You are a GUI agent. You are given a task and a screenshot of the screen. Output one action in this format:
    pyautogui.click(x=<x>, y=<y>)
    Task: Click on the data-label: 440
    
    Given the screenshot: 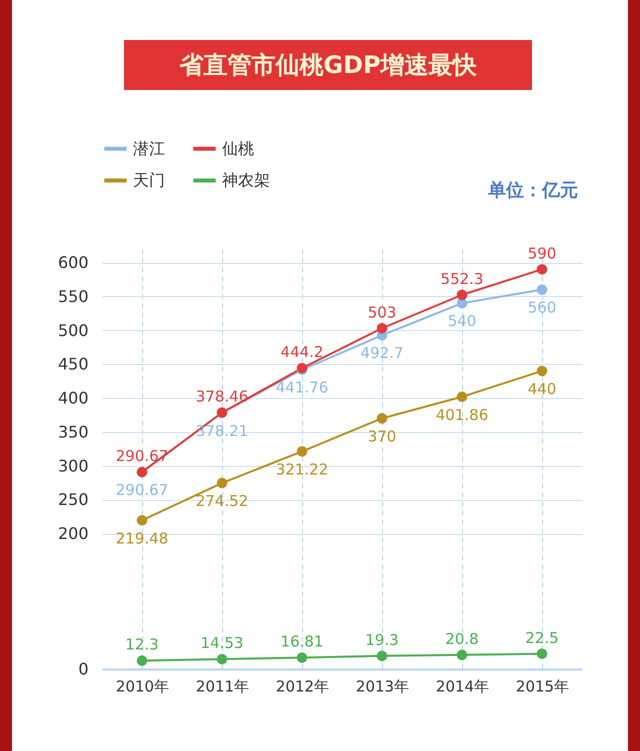 What is the action you would take?
    pyautogui.click(x=542, y=389)
    